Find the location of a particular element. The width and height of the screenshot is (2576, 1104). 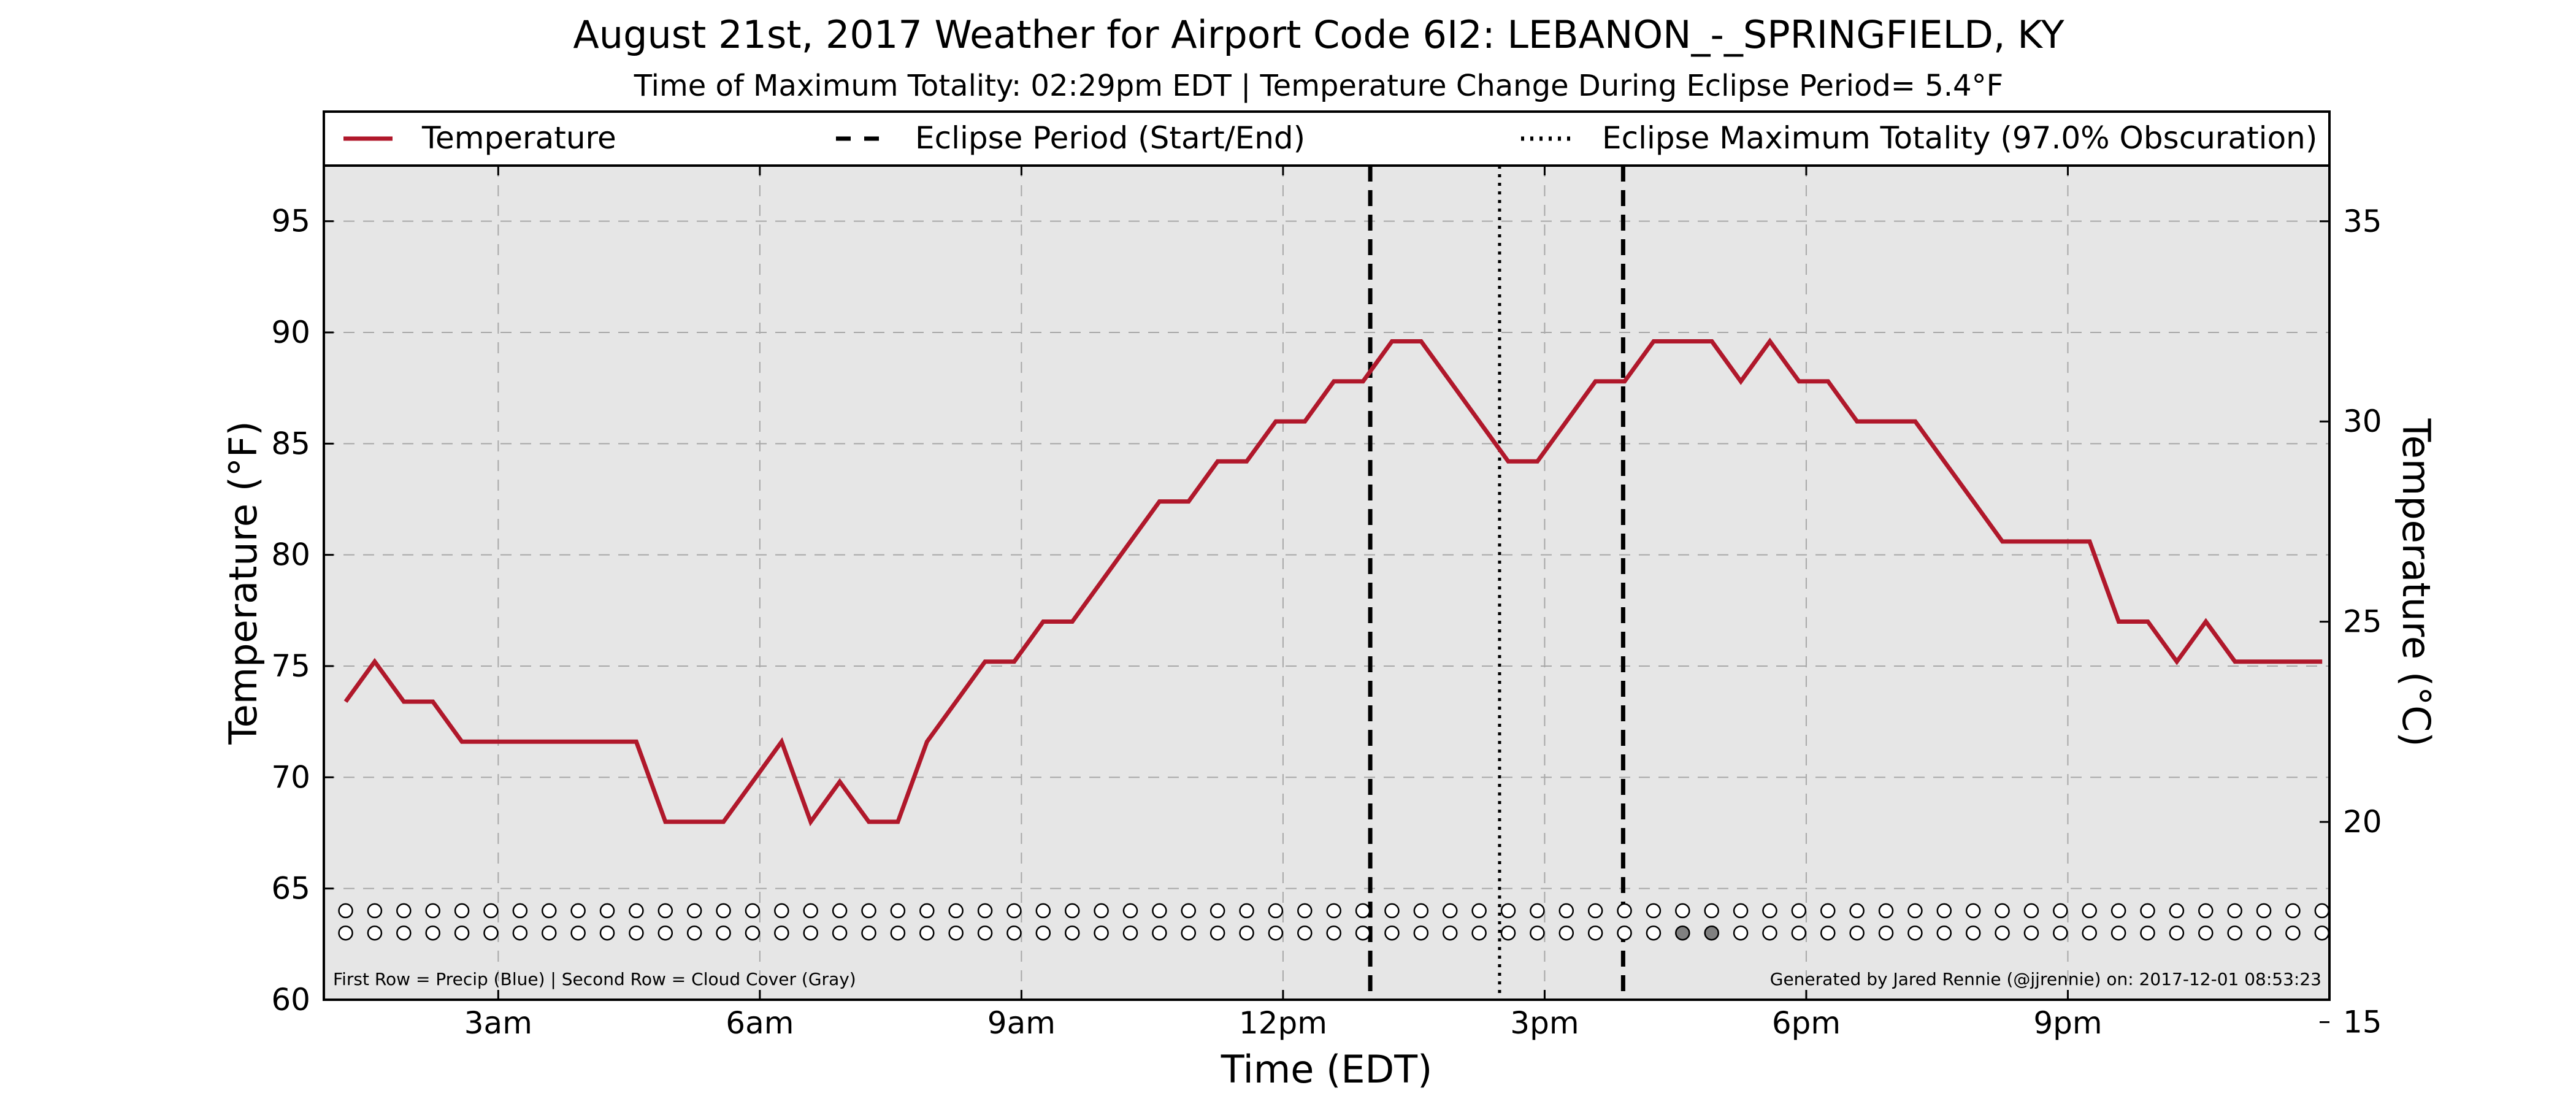

x-tick-label: 9pm is located at coordinates (2067, 1023).